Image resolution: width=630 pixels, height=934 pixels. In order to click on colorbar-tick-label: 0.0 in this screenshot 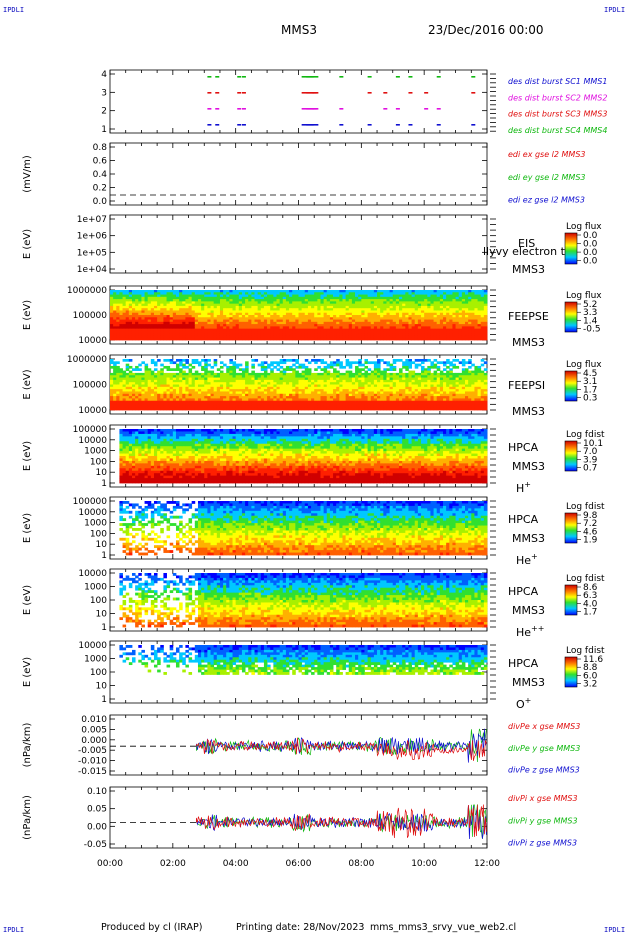, I will do `click(590, 245)`.